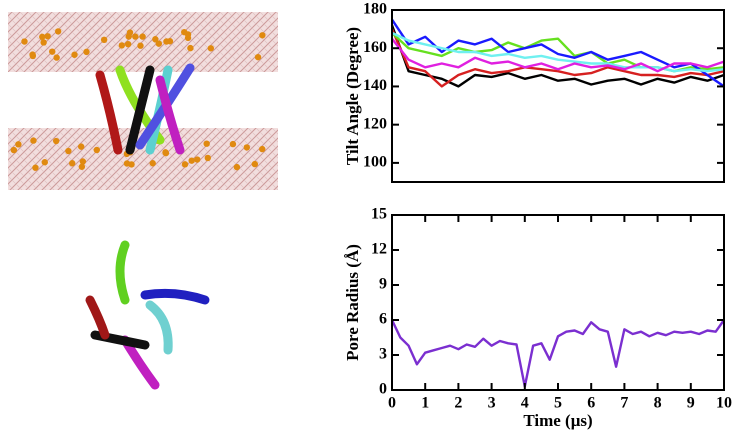 The width and height of the screenshot is (736, 433). I want to click on y-tick-label: 180, so click(375, 9).